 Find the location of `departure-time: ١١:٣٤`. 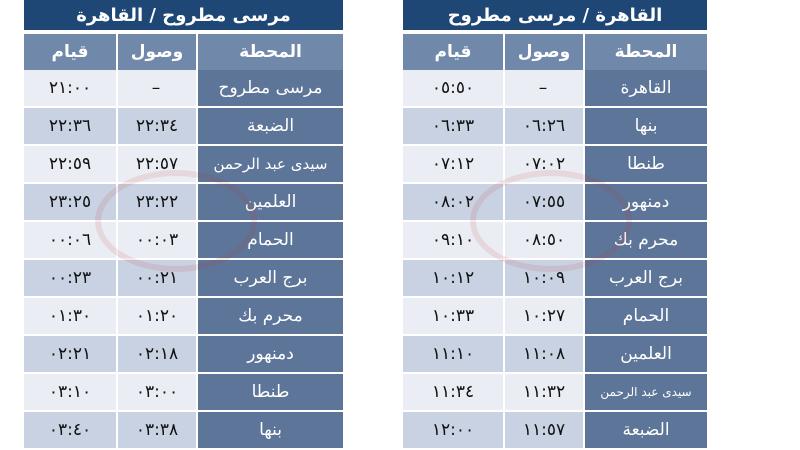

departure-time: ١١:٣٤ is located at coordinates (453, 392).